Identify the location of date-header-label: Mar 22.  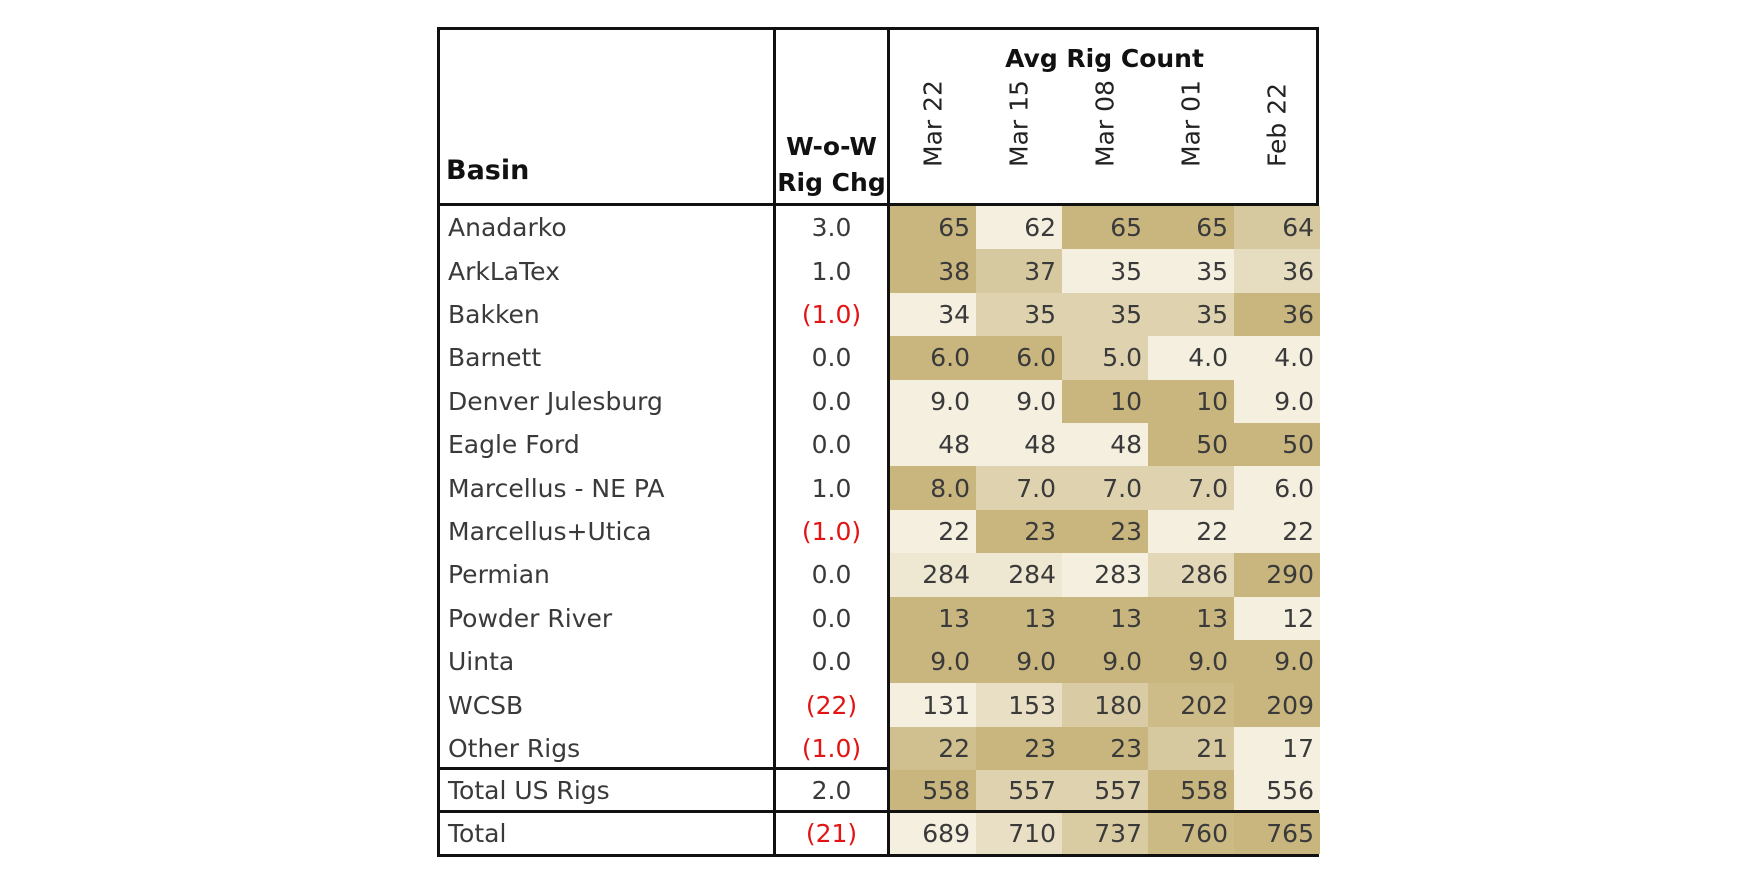
(933, 123).